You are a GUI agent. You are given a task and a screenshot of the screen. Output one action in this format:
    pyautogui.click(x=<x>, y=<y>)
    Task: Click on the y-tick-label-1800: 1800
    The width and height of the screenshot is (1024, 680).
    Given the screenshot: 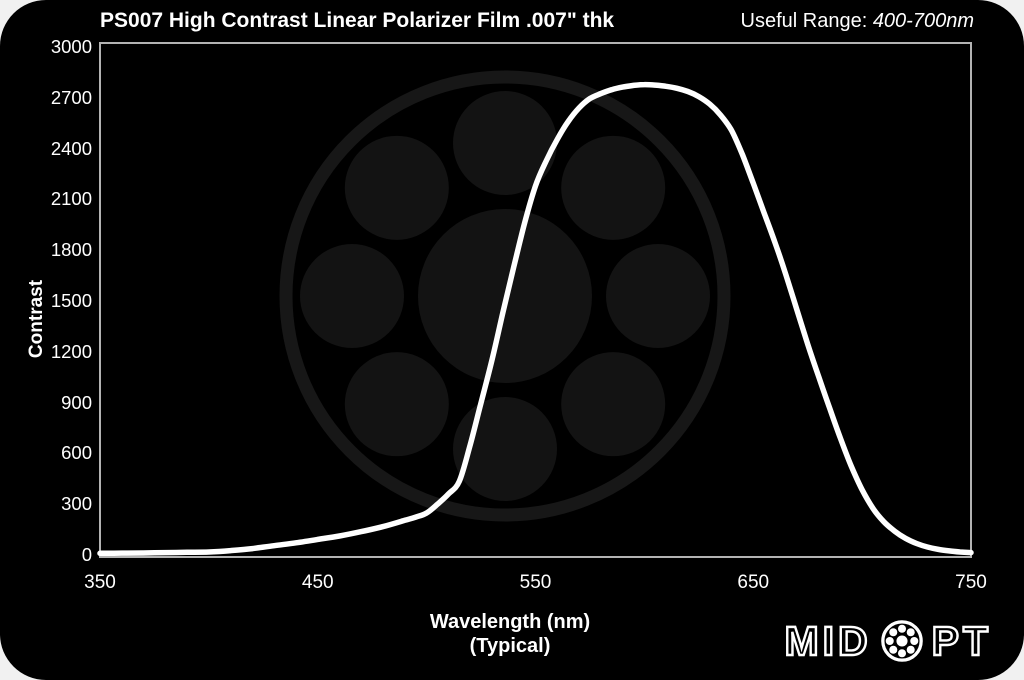 What is the action you would take?
    pyautogui.click(x=71, y=250)
    